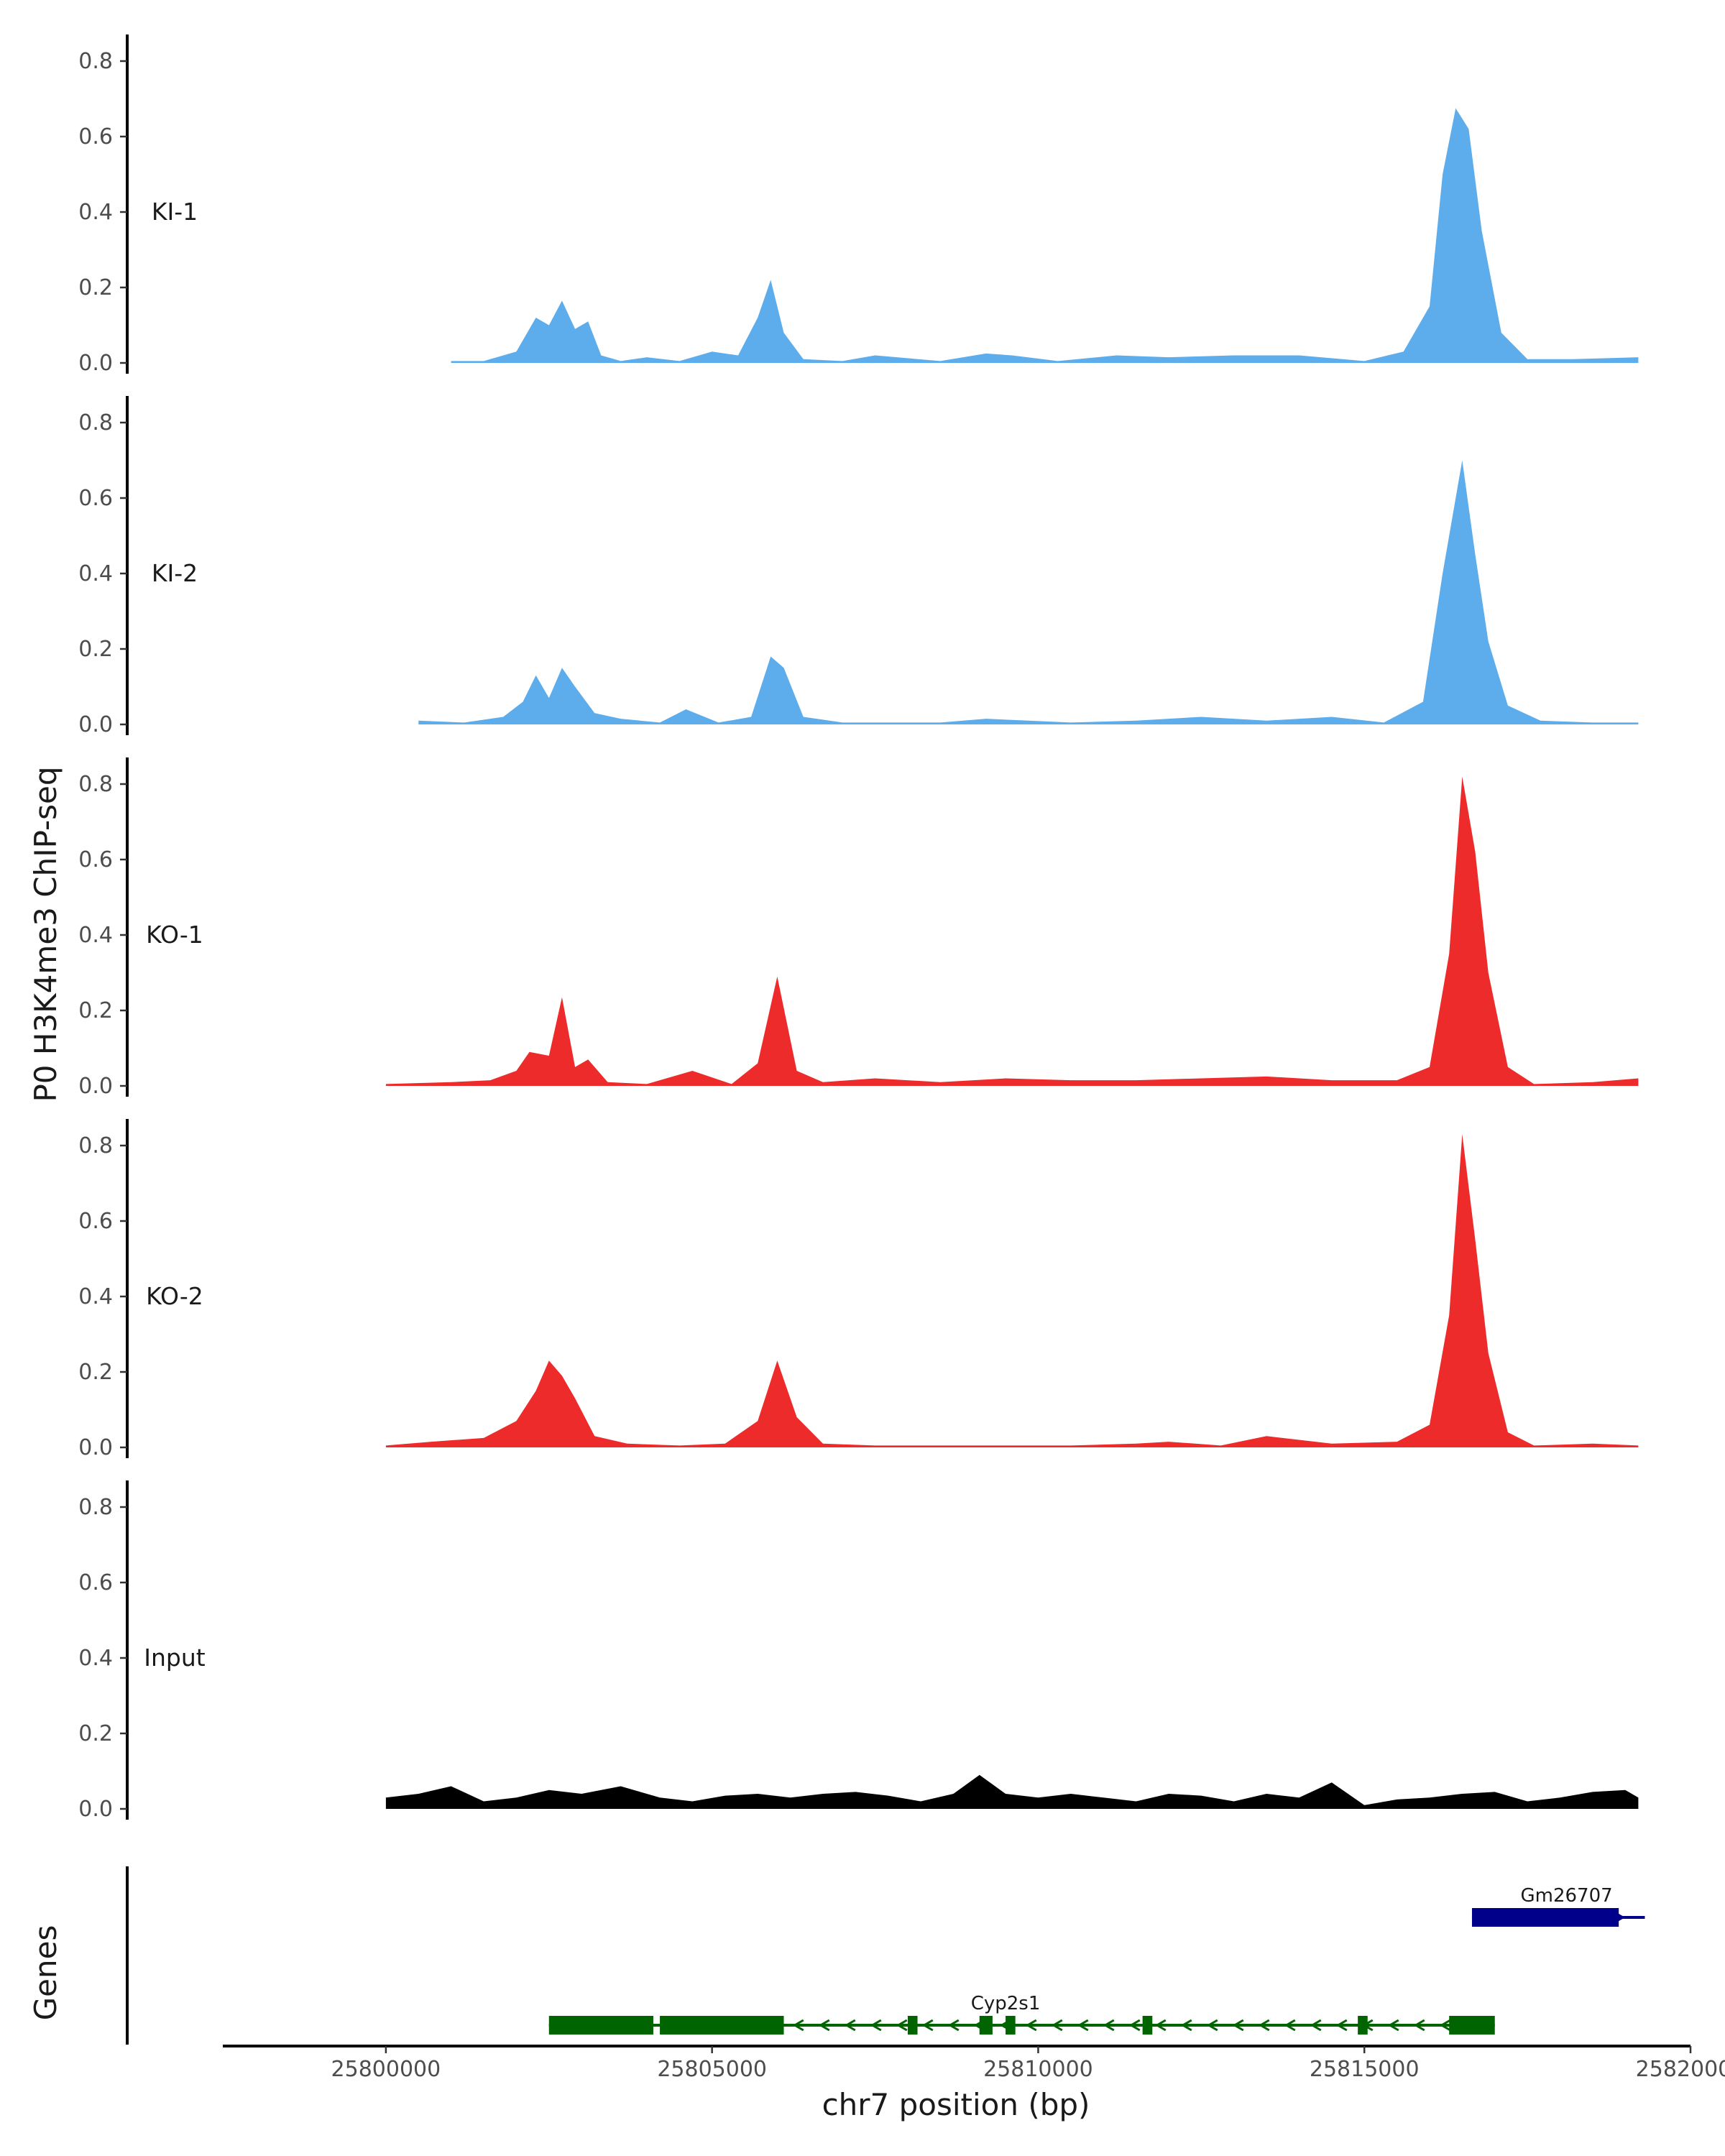 Image resolution: width=1725 pixels, height=2156 pixels. What do you see at coordinates (712, 2069) in the screenshot?
I see `x-tick-label: 25805000` at bounding box center [712, 2069].